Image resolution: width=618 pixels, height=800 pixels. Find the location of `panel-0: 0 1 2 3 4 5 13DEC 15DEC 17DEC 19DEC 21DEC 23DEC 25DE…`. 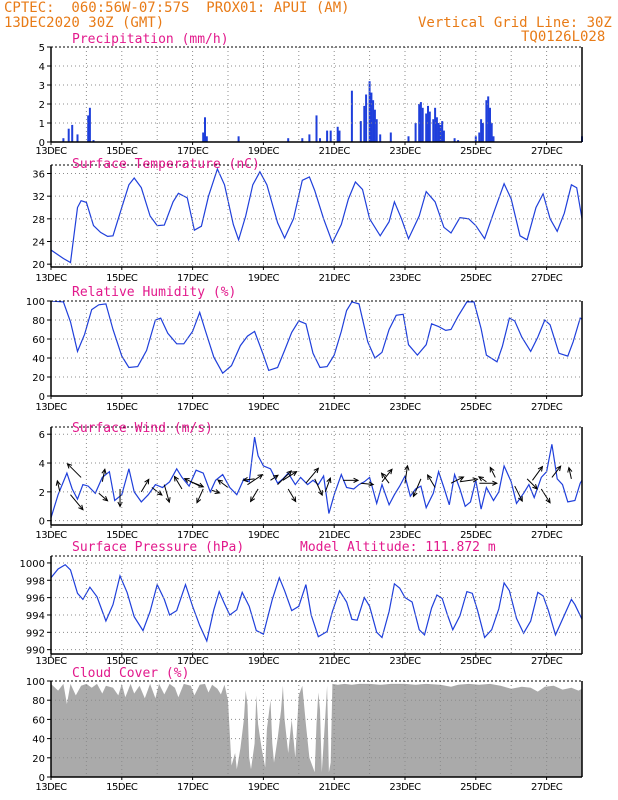

panel-0: 0 1 2 3 4 5 13DEC 15DEC 17DEC 19DEC 21DEC 23DEC 25DE… is located at coordinates (309, 94).